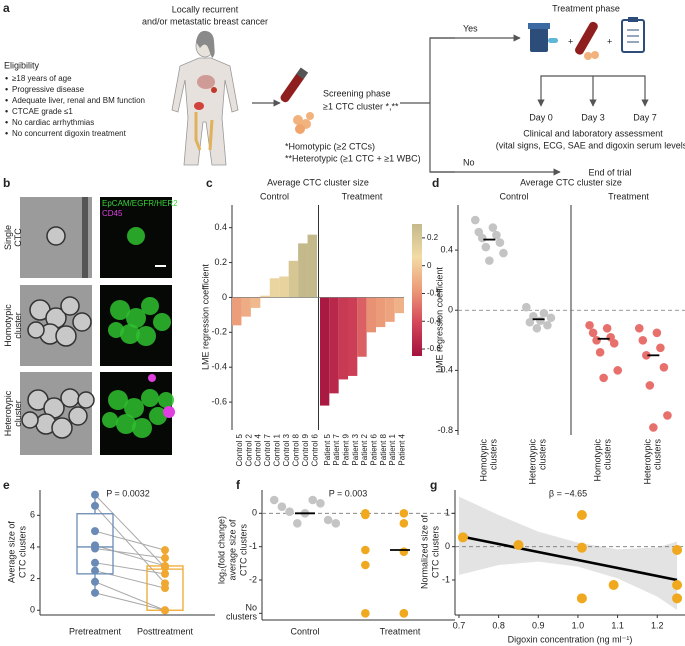 The width and height of the screenshot is (685, 646). I want to click on eligibility-item: No cardiac arrhythmias, so click(53, 122).